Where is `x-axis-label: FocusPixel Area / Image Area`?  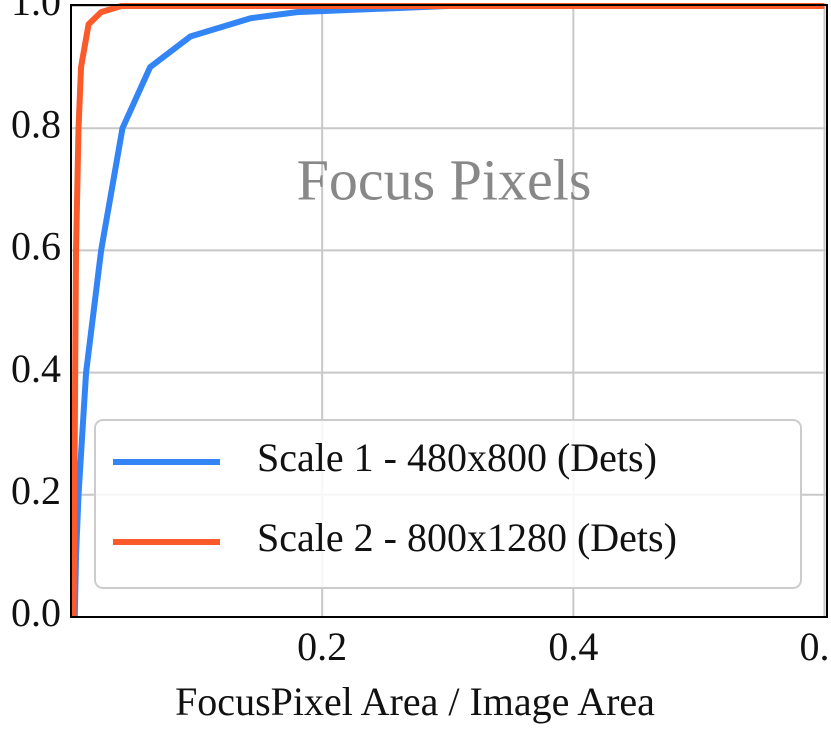
x-axis-label: FocusPixel Area / Image Area is located at coordinates (415, 701).